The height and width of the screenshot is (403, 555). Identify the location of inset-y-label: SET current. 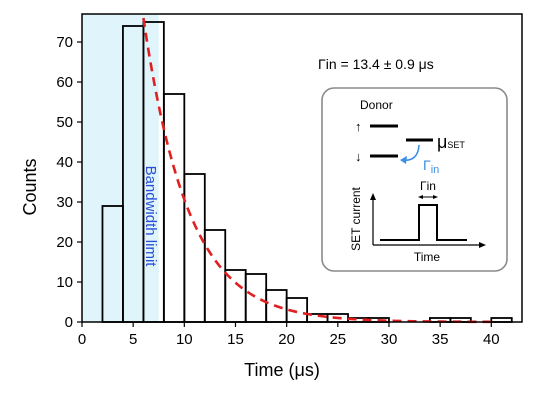
(356, 218).